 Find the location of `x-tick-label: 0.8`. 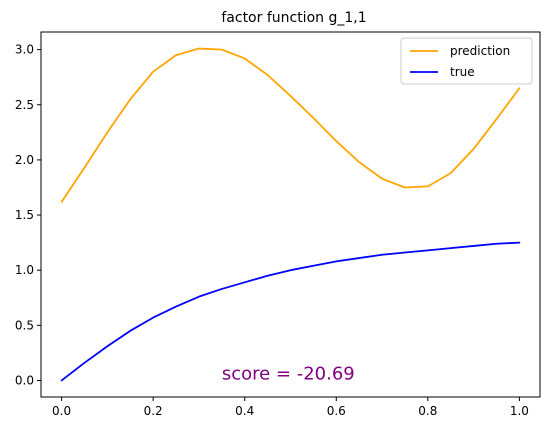

x-tick-label: 0.8 is located at coordinates (427, 411).